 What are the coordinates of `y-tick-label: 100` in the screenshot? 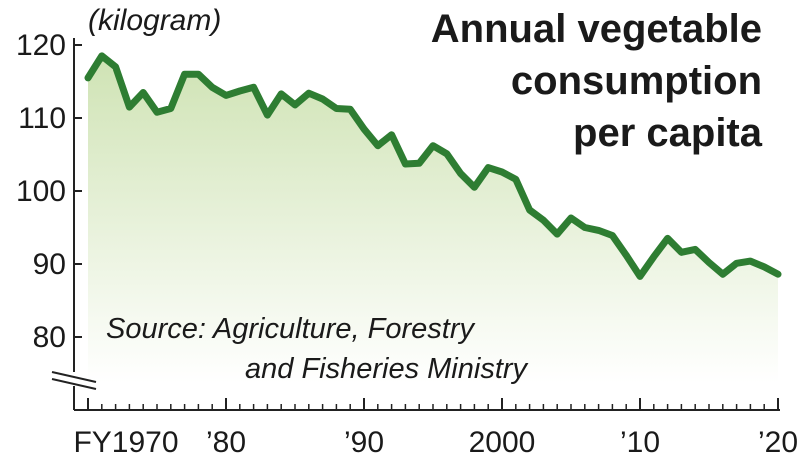 It's located at (41, 191).